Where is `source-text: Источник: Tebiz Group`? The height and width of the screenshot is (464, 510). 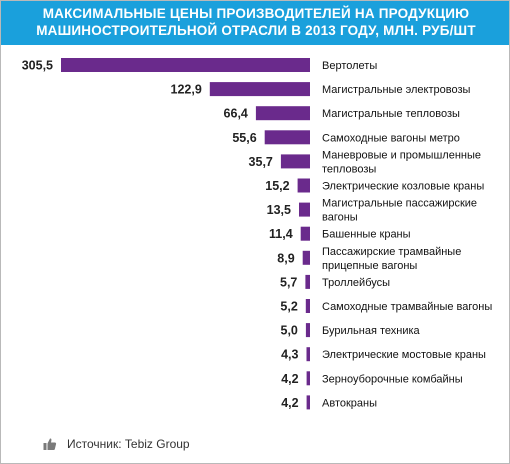 source-text: Источник: Tebiz Group is located at coordinates (128, 444).